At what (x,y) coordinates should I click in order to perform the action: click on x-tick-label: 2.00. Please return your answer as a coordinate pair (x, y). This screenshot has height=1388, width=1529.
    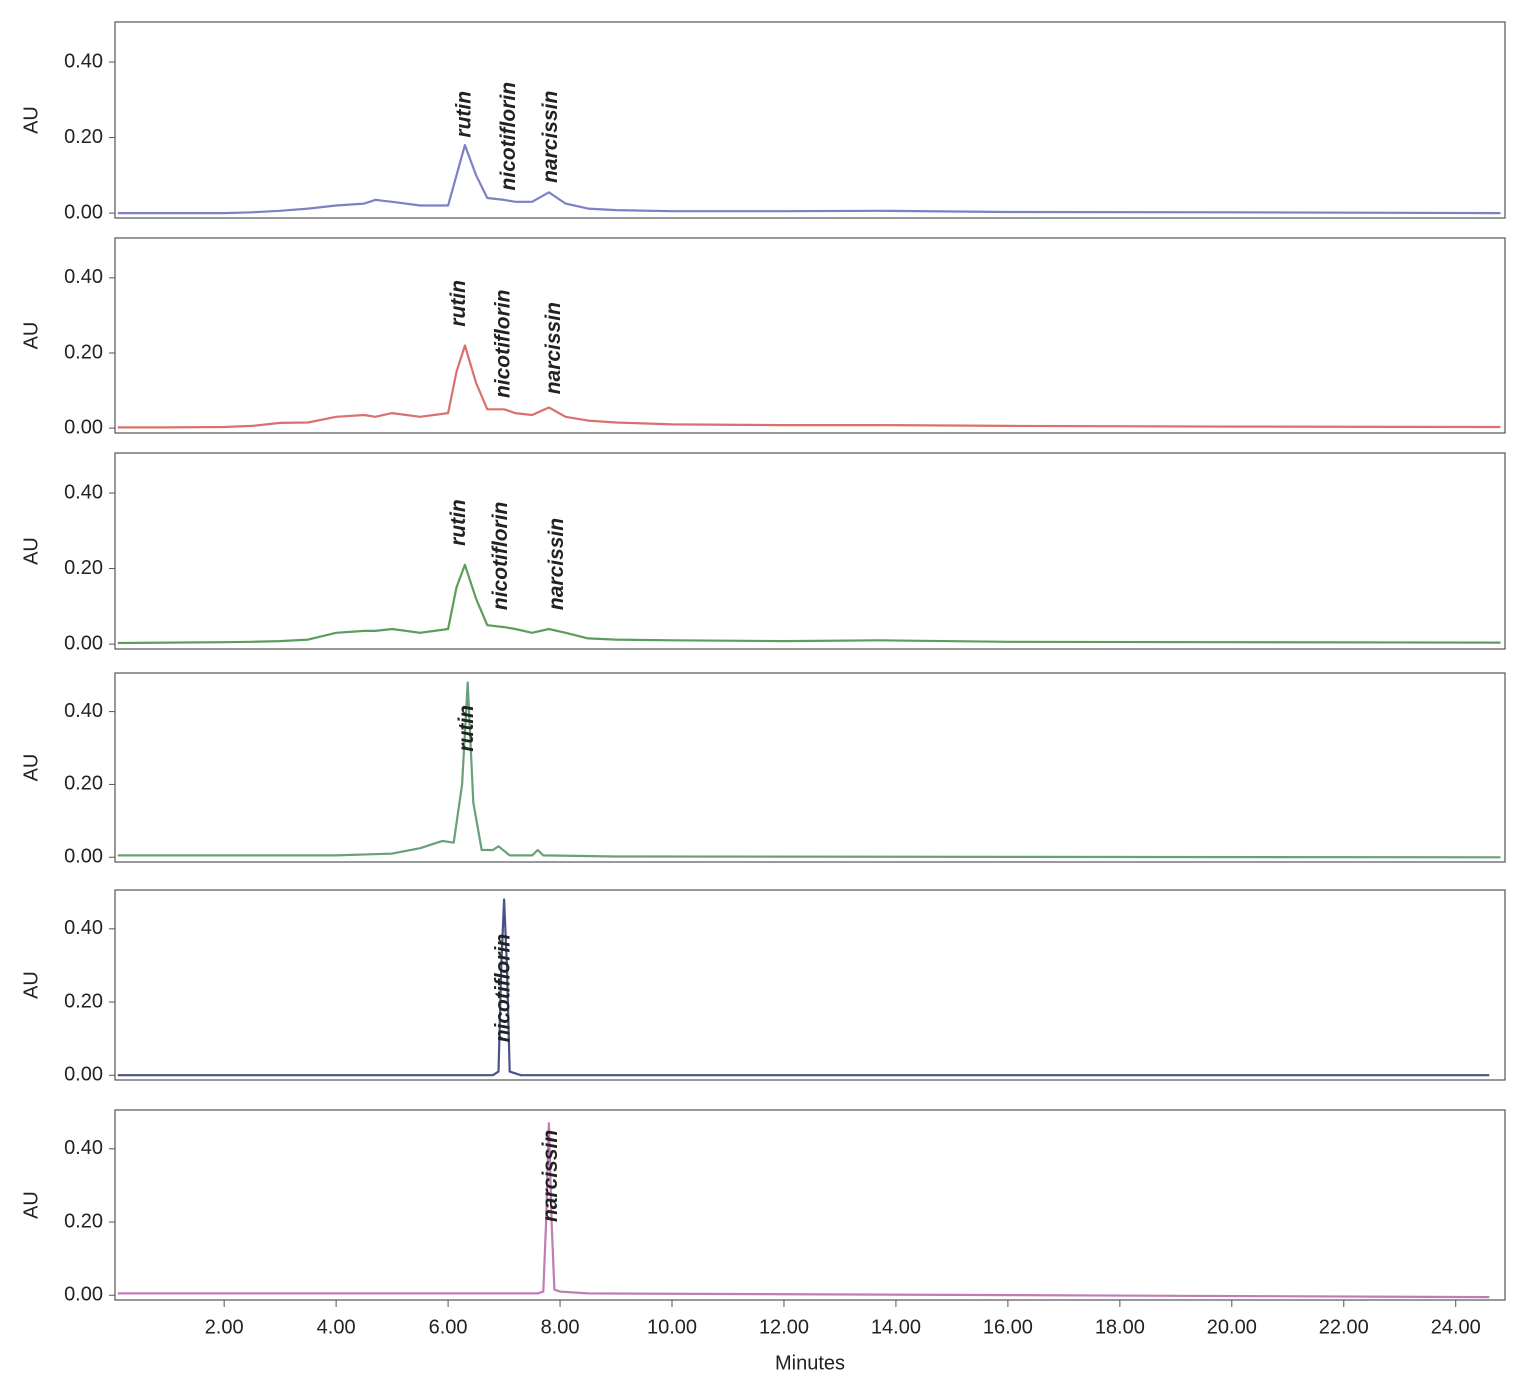
    Looking at the image, I should click on (224, 1327).